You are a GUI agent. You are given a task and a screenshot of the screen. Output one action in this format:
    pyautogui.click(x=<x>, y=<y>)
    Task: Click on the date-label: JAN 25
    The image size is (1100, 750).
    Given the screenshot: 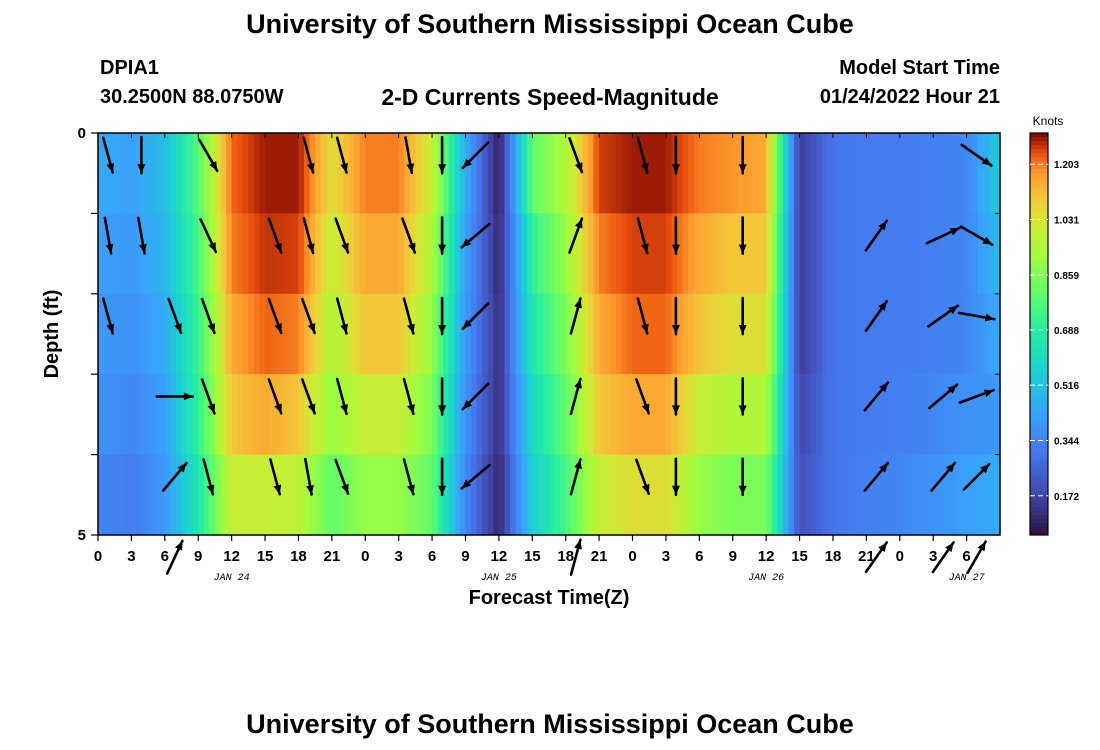 What is the action you would take?
    pyautogui.click(x=499, y=578)
    